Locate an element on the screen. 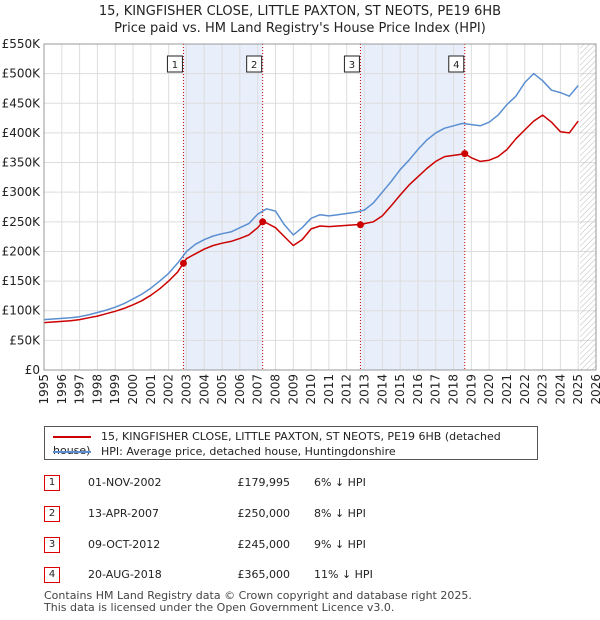 This screenshot has width=600, height=620. x-tick-label: 2014 is located at coordinates (382, 389).